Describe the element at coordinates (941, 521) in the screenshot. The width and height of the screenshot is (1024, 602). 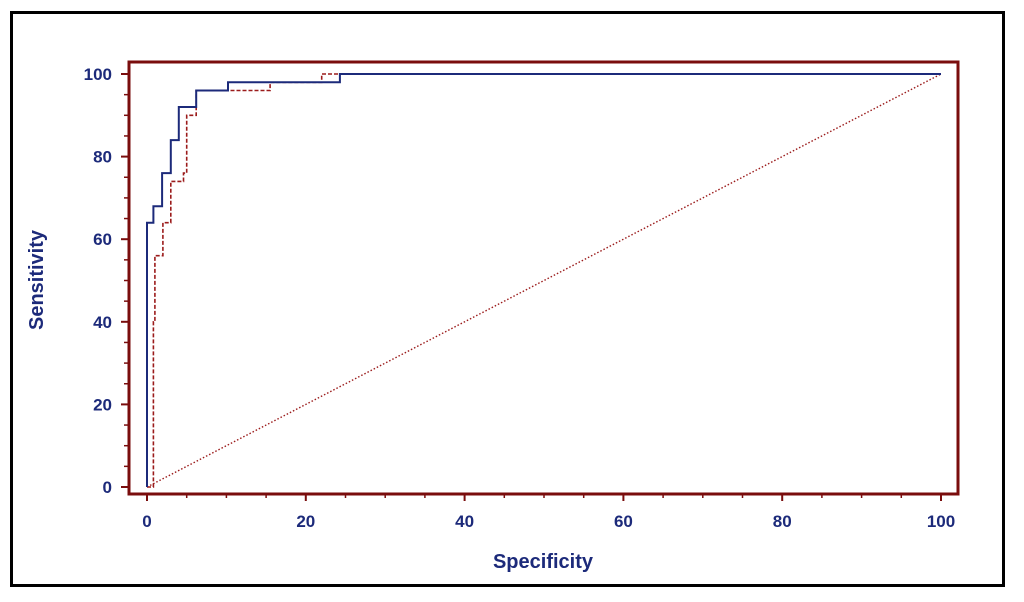
I see `x-tick-label: 100` at that location.